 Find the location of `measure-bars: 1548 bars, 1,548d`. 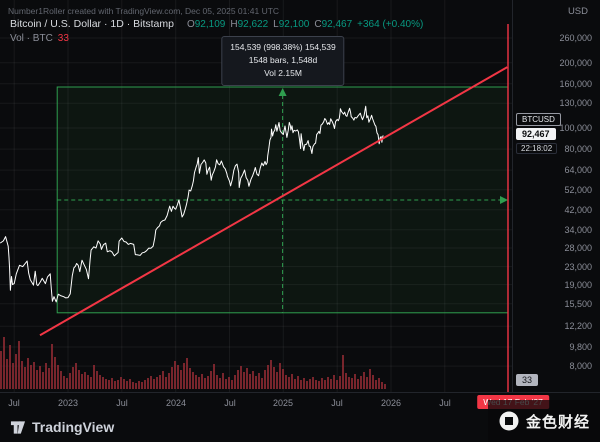

measure-bars: 1548 bars, 1,548d is located at coordinates (283, 60).